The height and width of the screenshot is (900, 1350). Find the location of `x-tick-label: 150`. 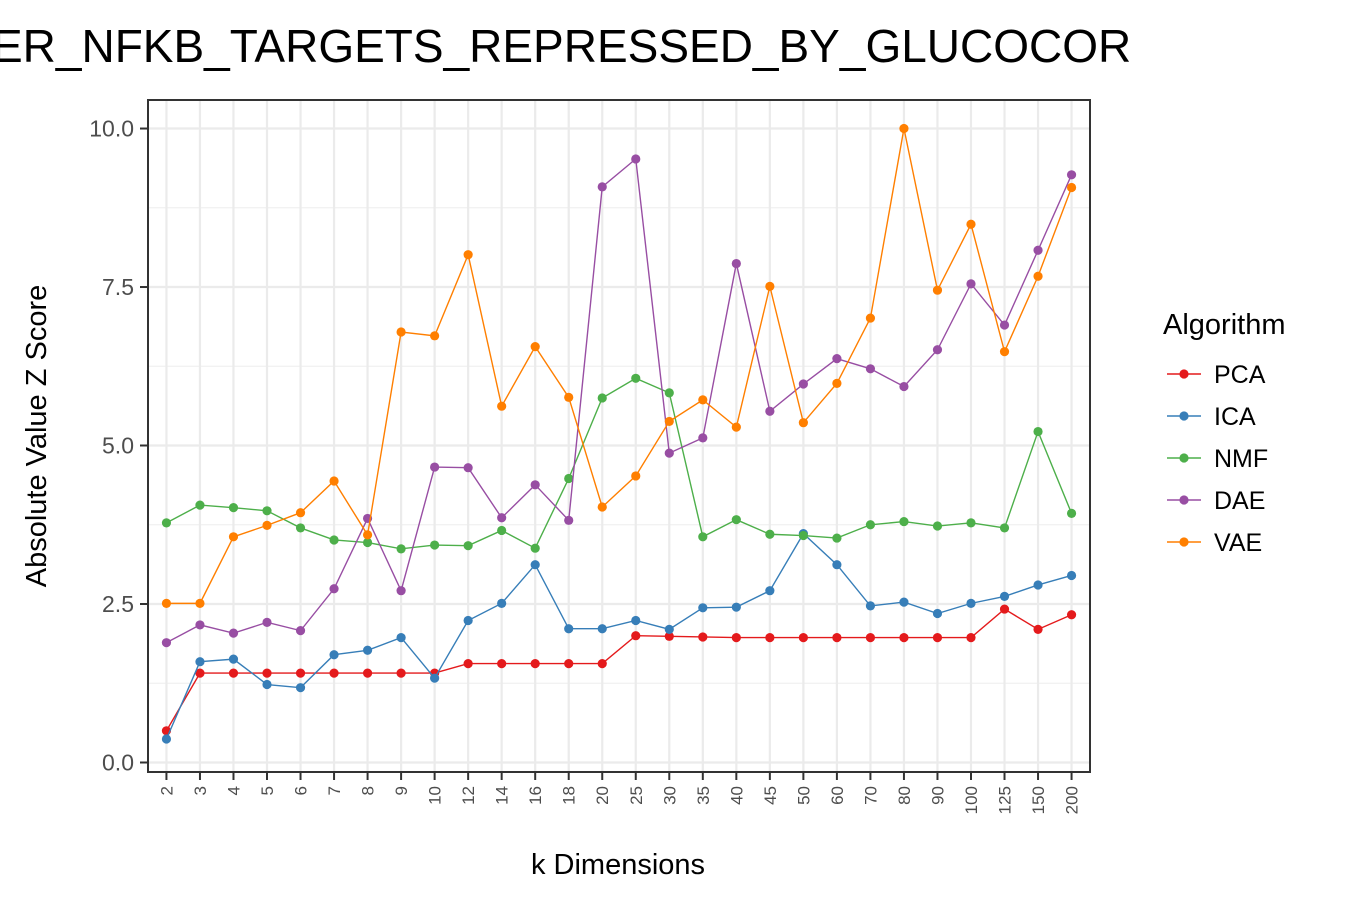

x-tick-label: 150 is located at coordinates (1038, 800).